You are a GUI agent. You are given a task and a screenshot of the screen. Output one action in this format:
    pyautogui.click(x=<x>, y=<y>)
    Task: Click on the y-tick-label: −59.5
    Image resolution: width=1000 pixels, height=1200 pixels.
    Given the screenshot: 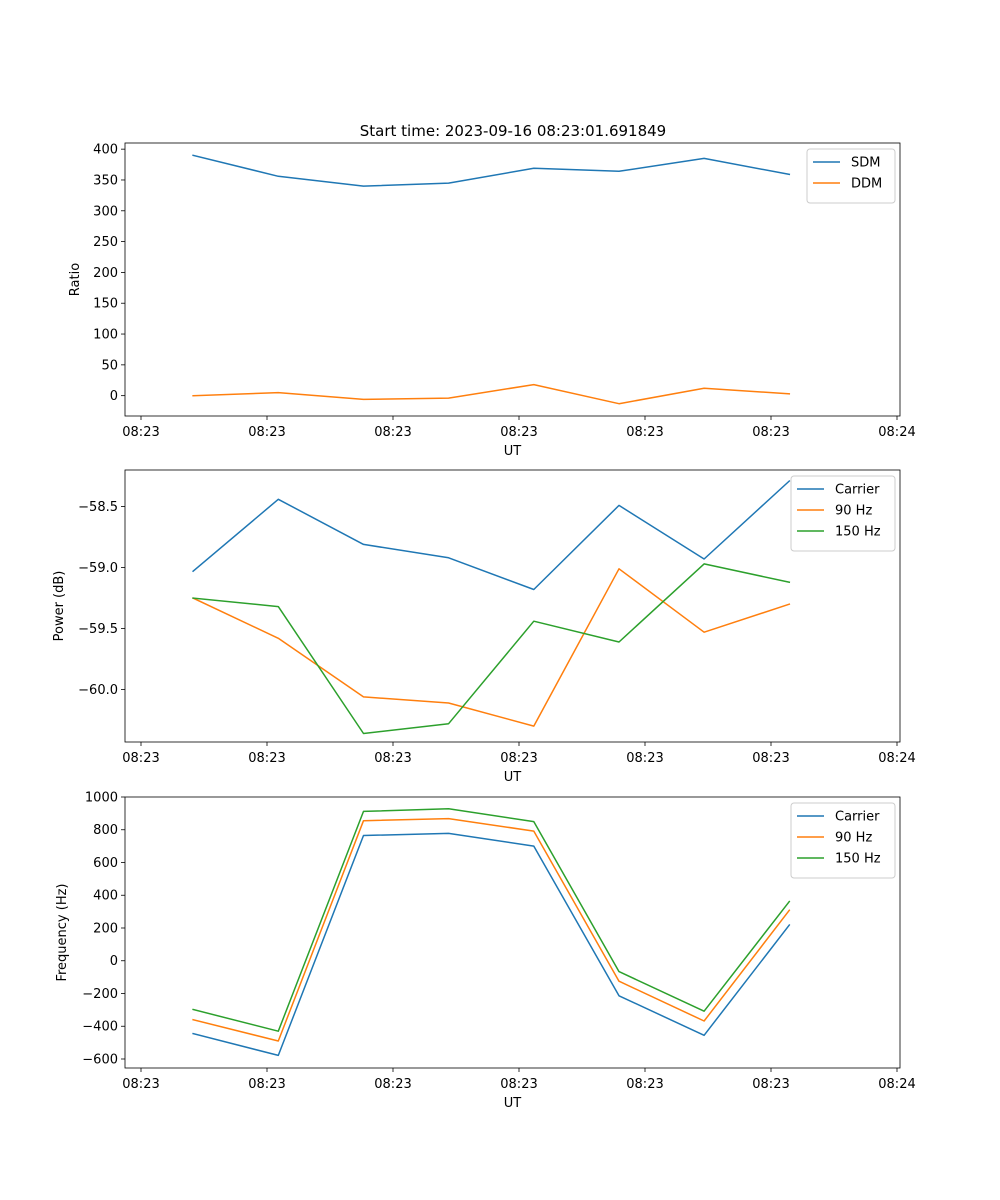 What is the action you would take?
    pyautogui.click(x=98, y=629)
    